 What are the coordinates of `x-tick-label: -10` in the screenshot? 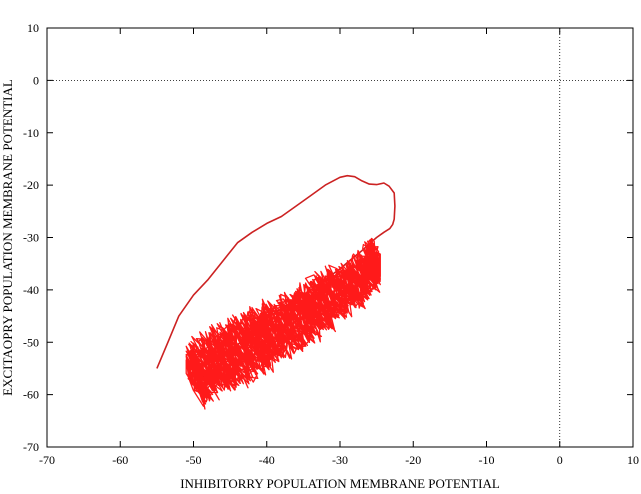 It's located at (487, 460).